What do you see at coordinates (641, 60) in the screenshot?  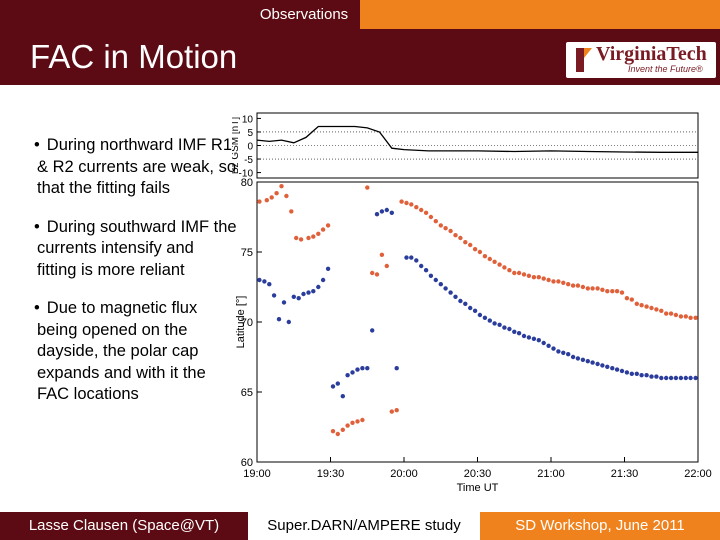 I see `university-logo: VirginiaTech Invent the Future®` at bounding box center [641, 60].